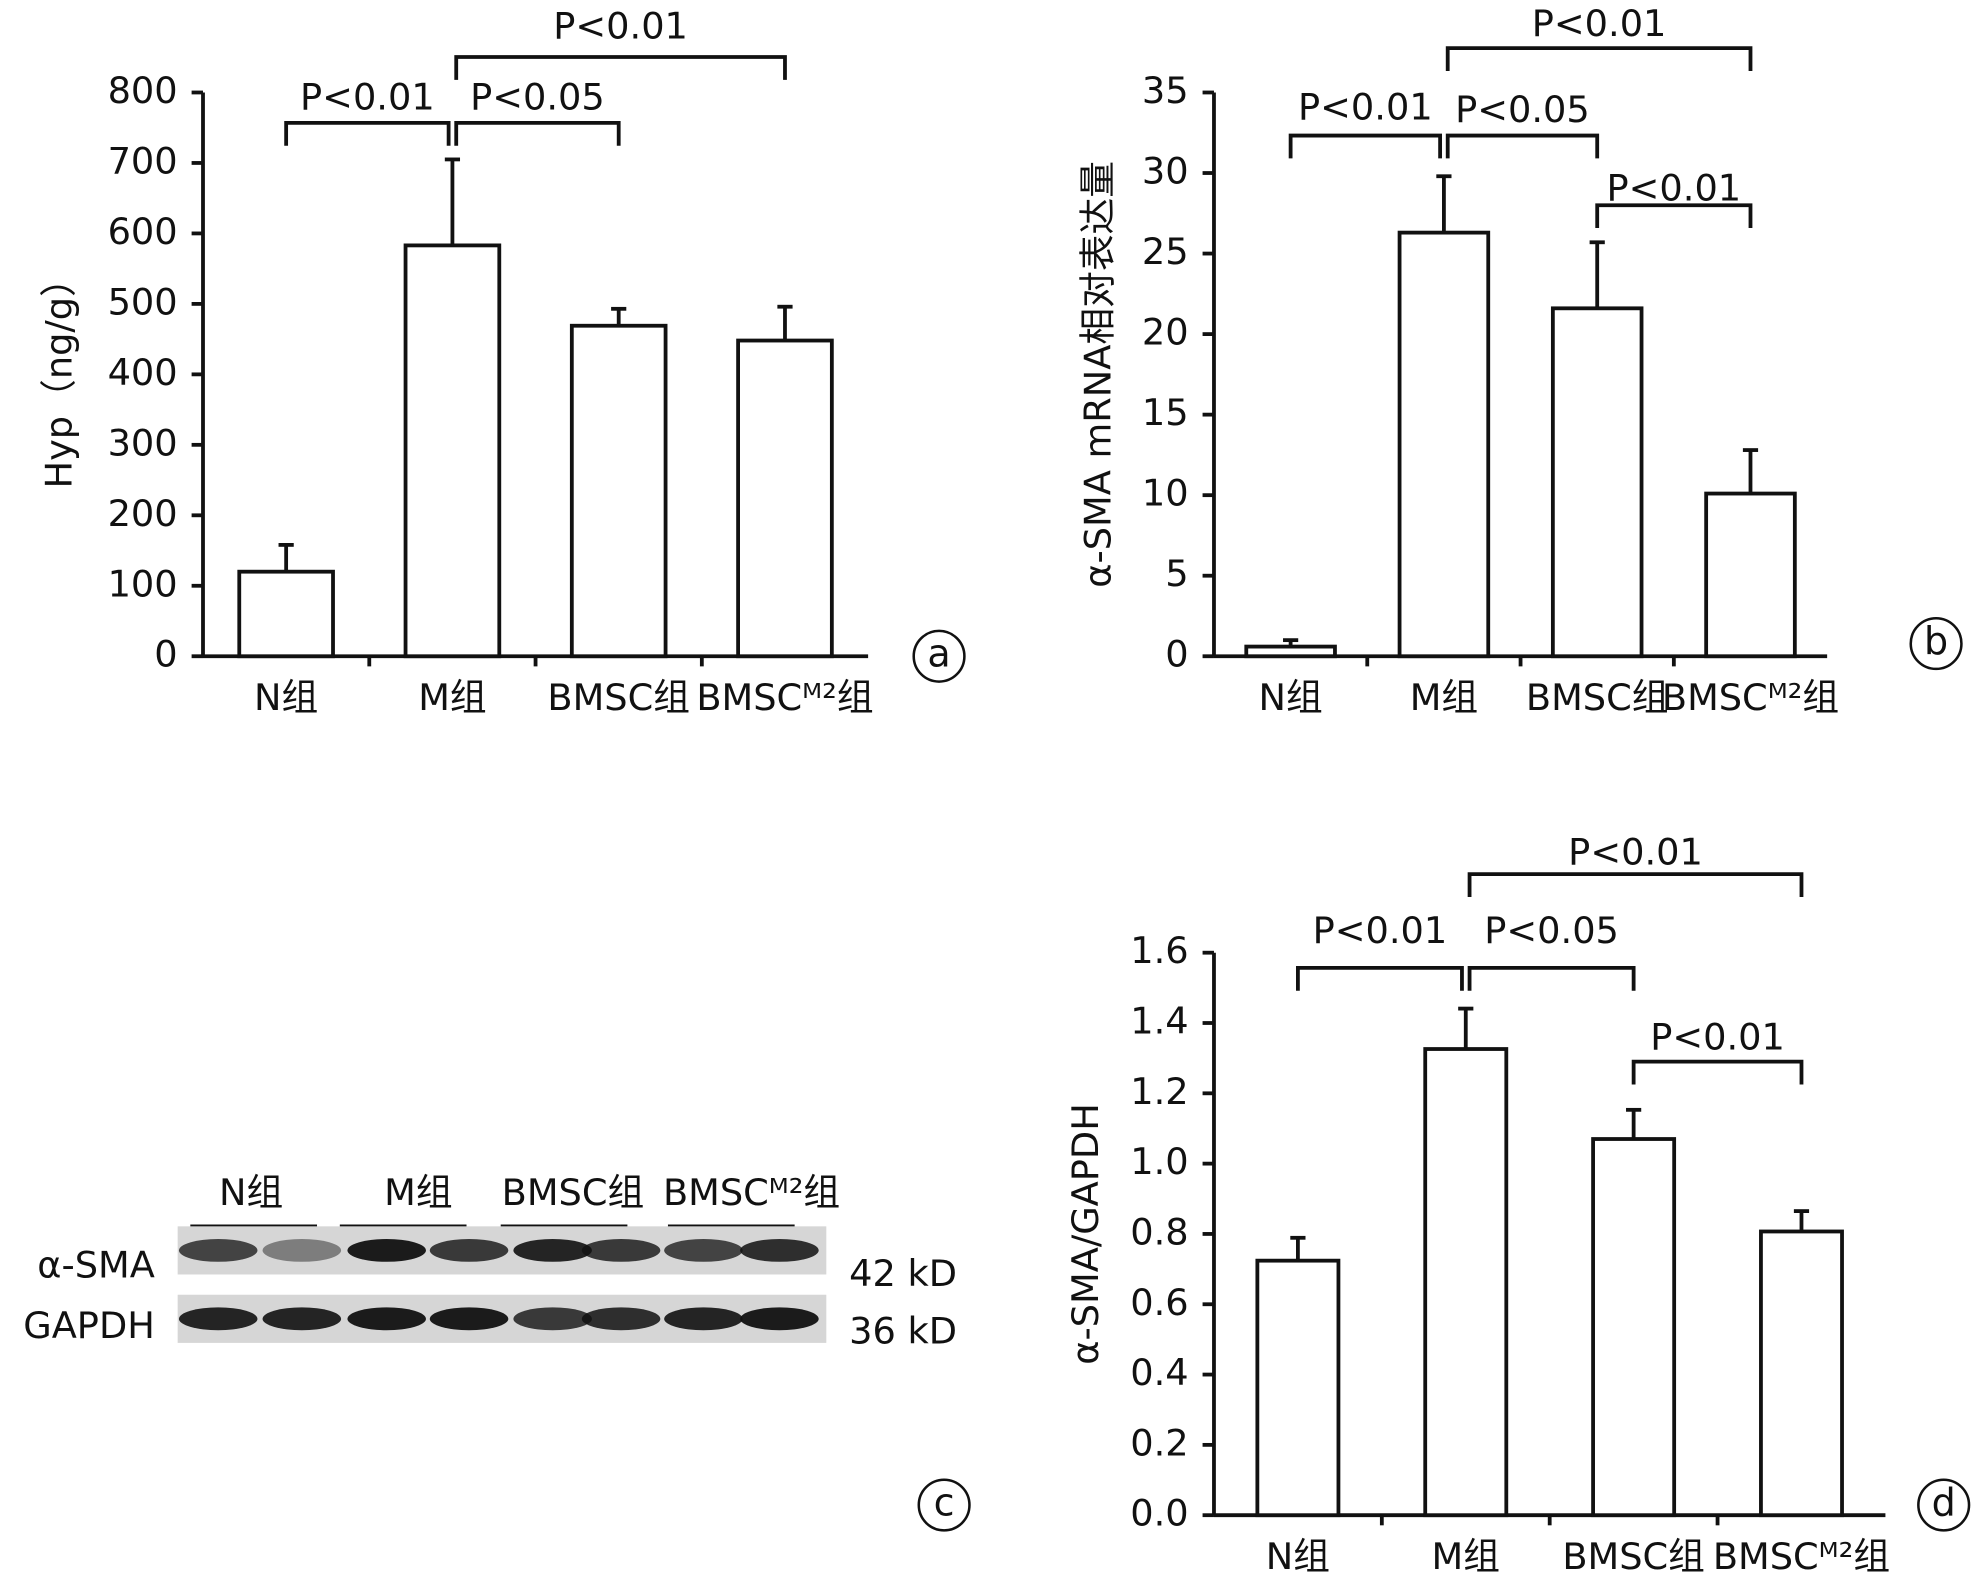 This screenshot has width=1982, height=1595. Describe the element at coordinates (1165, 332) in the screenshot. I see `y-tick-label: 20` at that location.